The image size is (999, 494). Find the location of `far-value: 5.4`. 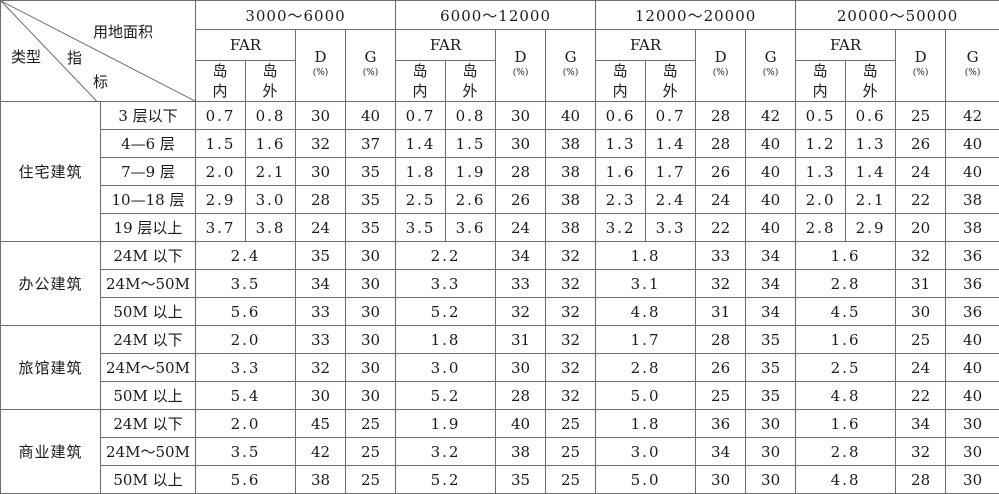

far-value: 5.4 is located at coordinates (246, 396).